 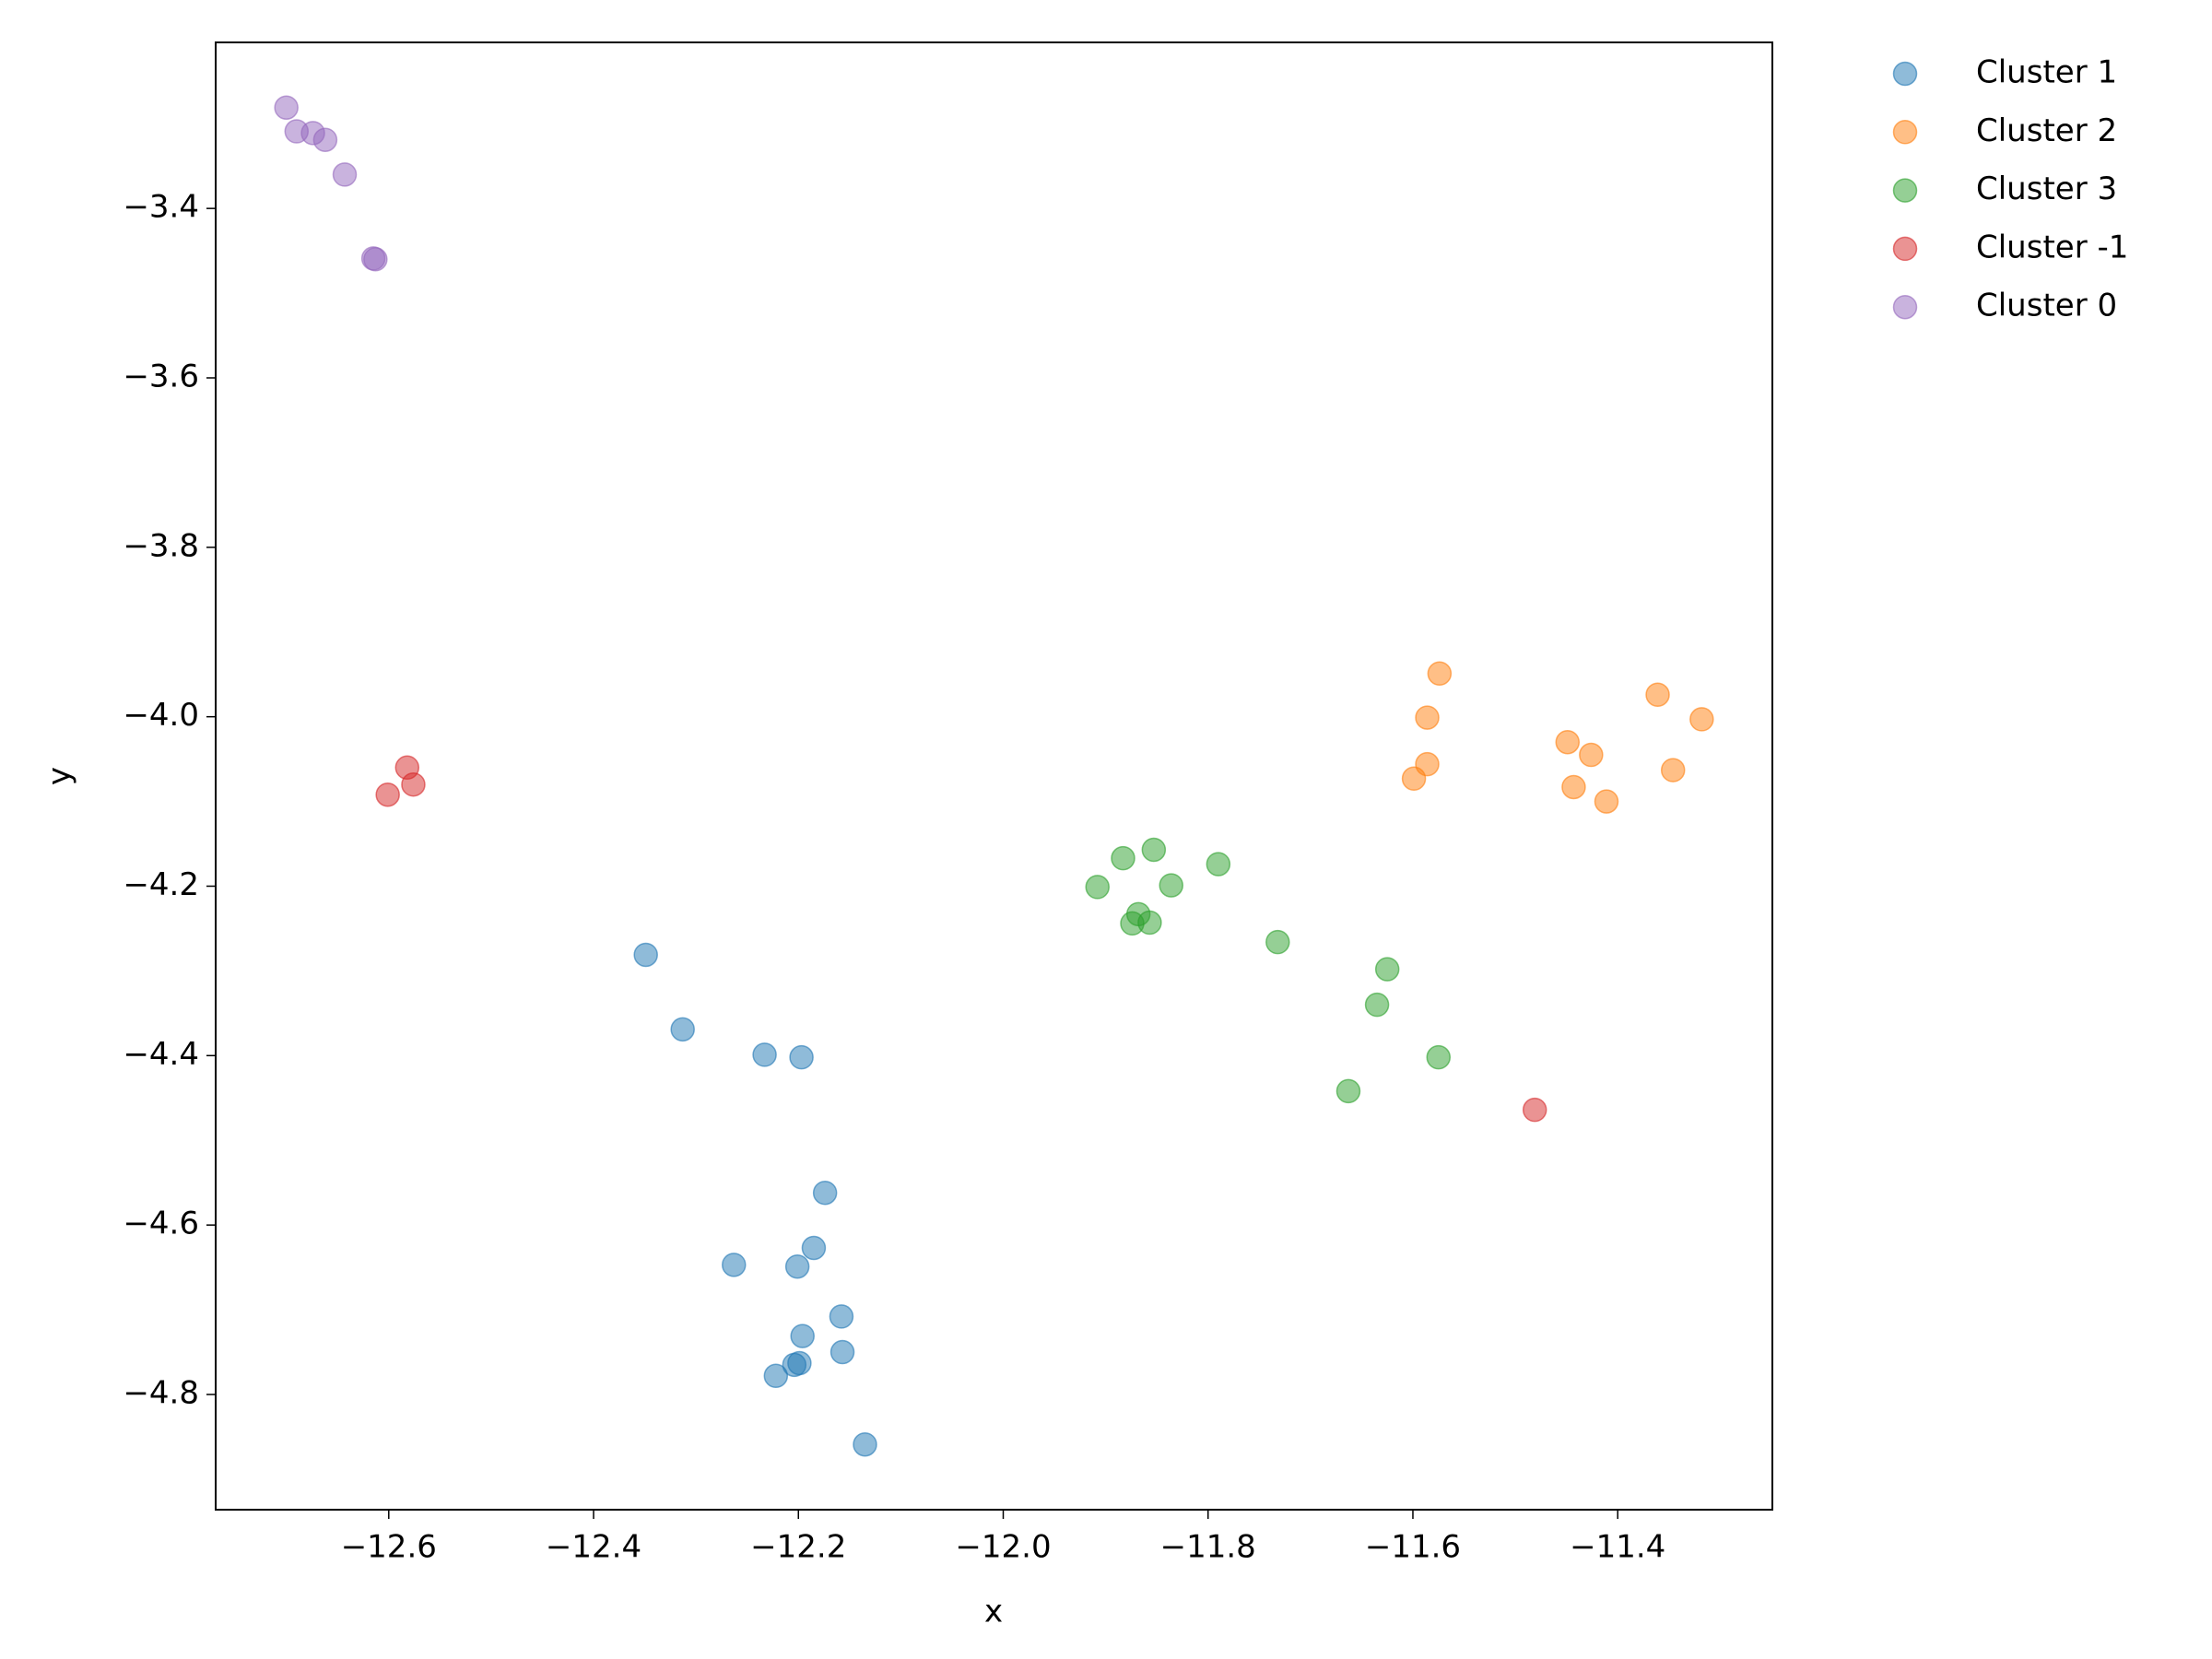 What do you see at coordinates (1413, 1547) in the screenshot?
I see `x-tick-label: −11.6` at bounding box center [1413, 1547].